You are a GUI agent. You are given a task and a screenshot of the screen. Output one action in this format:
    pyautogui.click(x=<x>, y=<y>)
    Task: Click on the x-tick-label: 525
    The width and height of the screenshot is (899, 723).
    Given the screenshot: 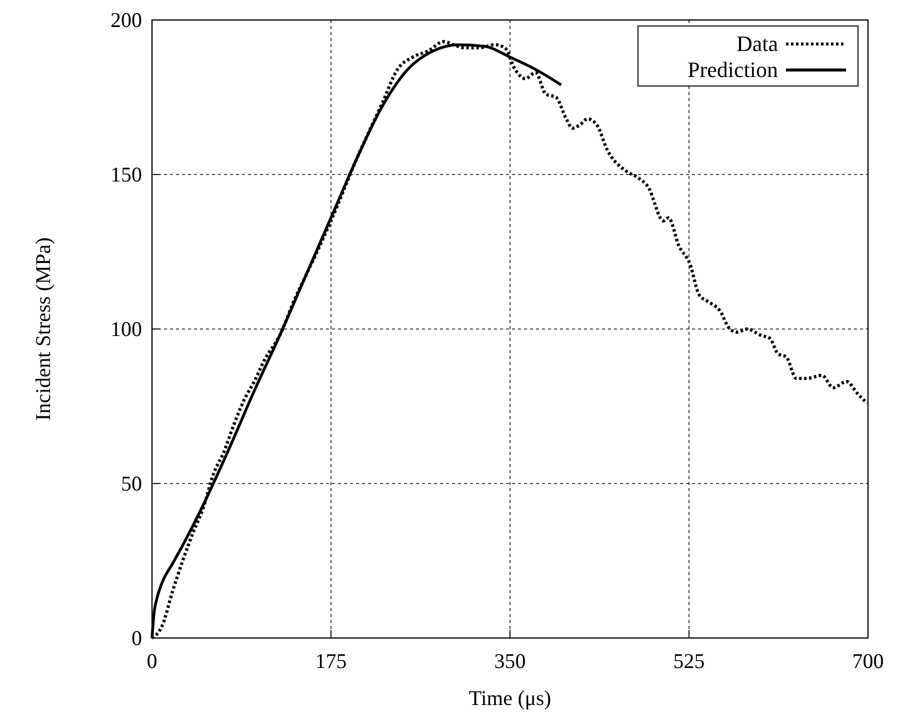 What is the action you would take?
    pyautogui.click(x=689, y=661)
    